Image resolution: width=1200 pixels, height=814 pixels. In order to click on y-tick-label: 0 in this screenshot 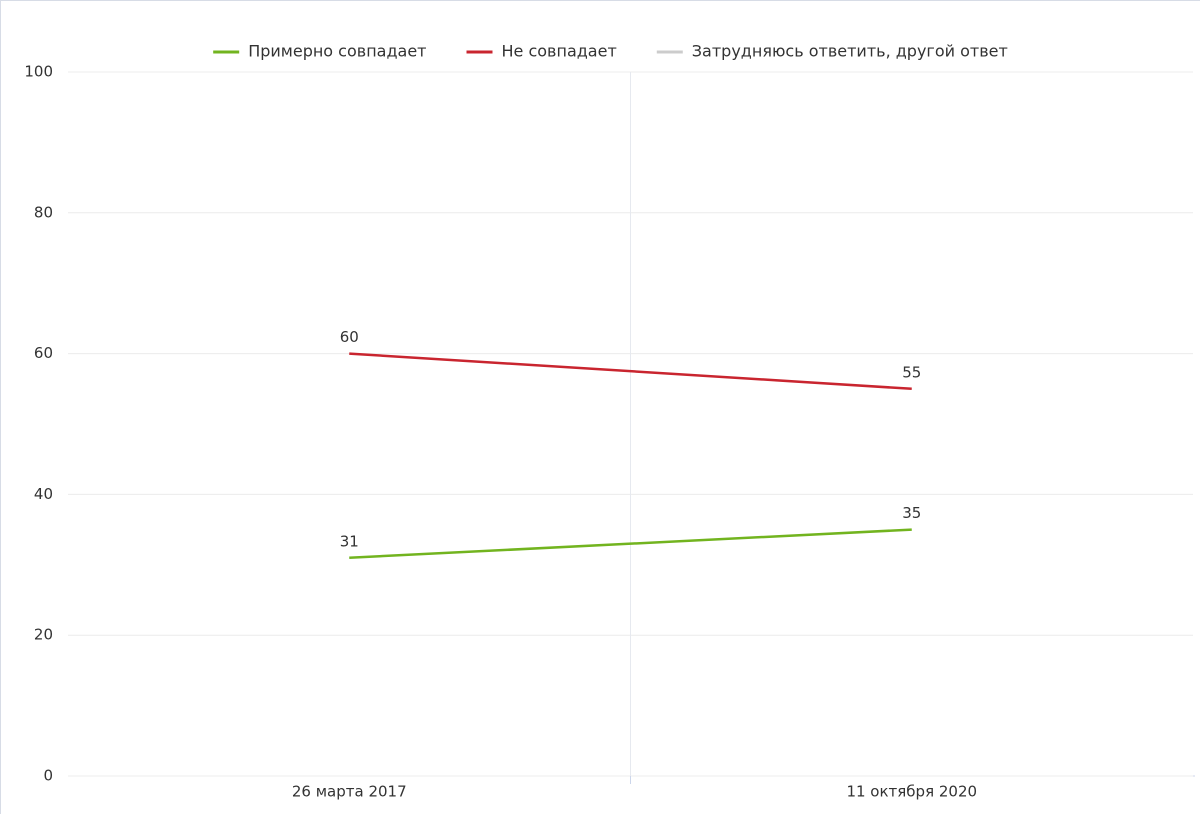, I will do `click(48, 776)`.